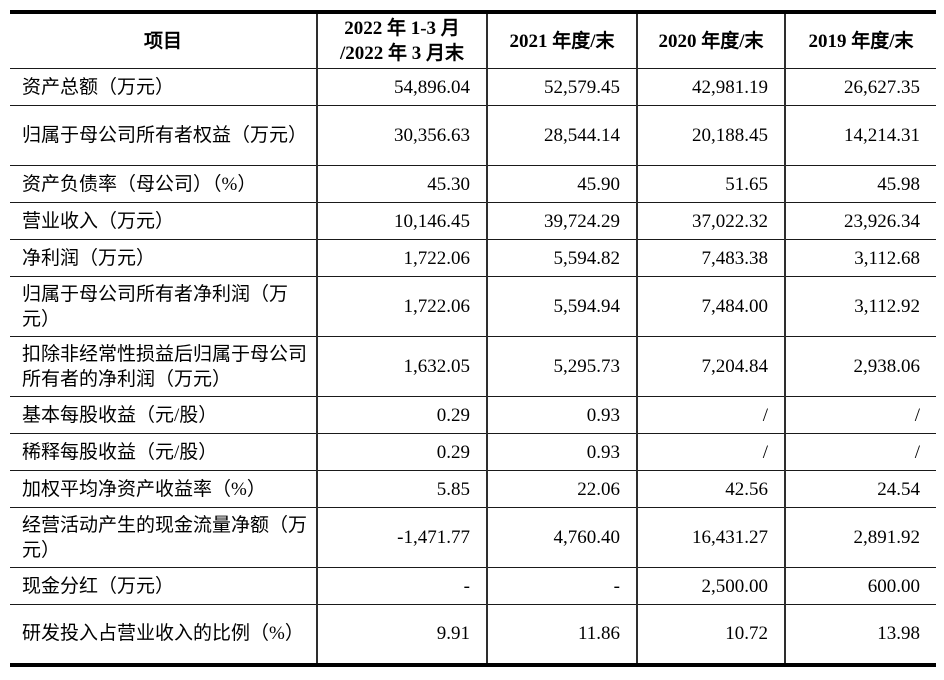 The width and height of the screenshot is (944, 680). Describe the element at coordinates (401, 634) in the screenshot. I see `cell-value: 9.91` at that location.